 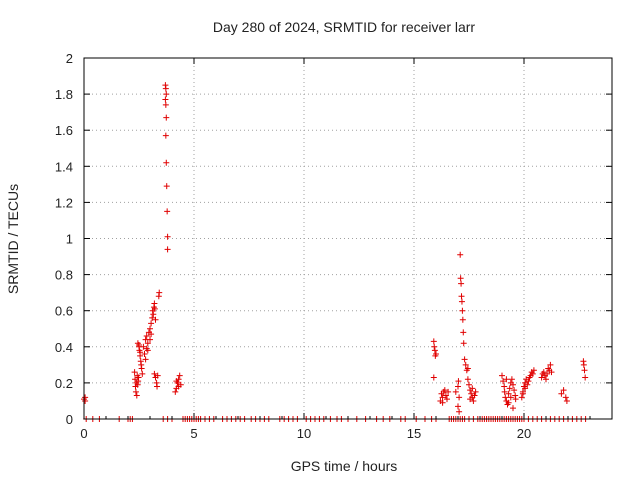 What do you see at coordinates (64, 202) in the screenshot?
I see `y-tick-label: 1.2` at bounding box center [64, 202].